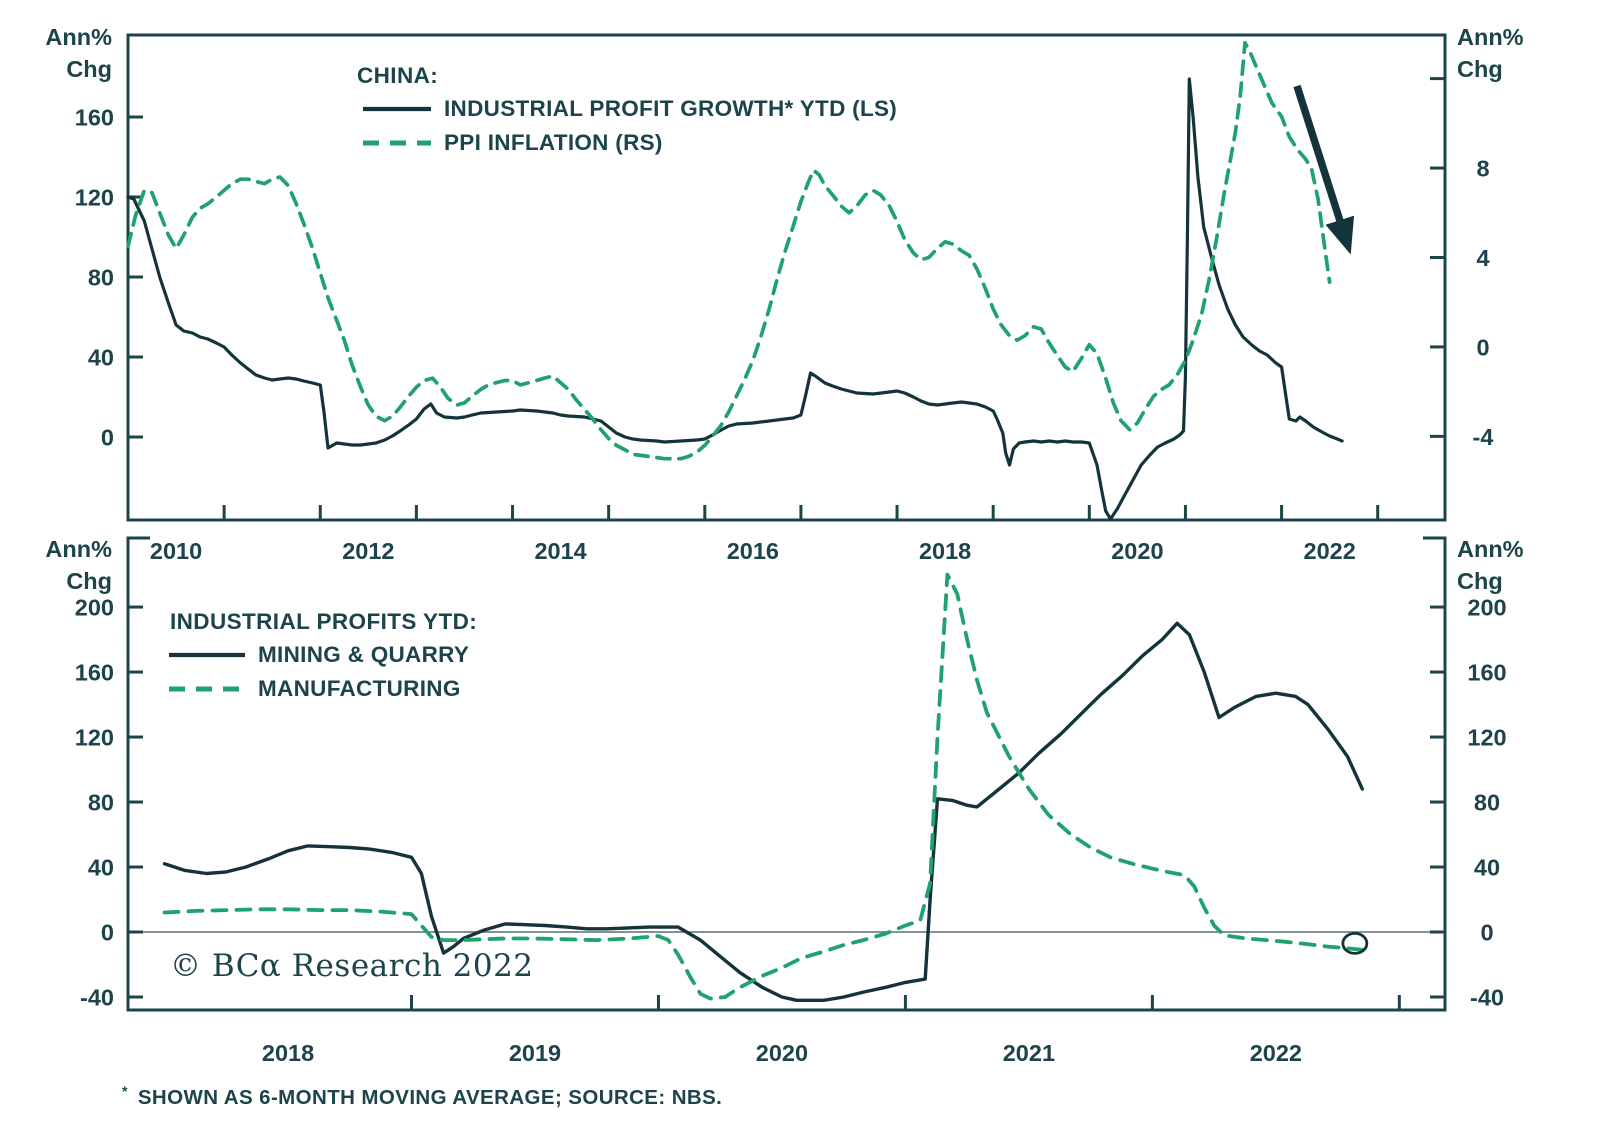 This screenshot has height=1146, width=1600. I want to click on x-tick-label: 2012, so click(368, 551).